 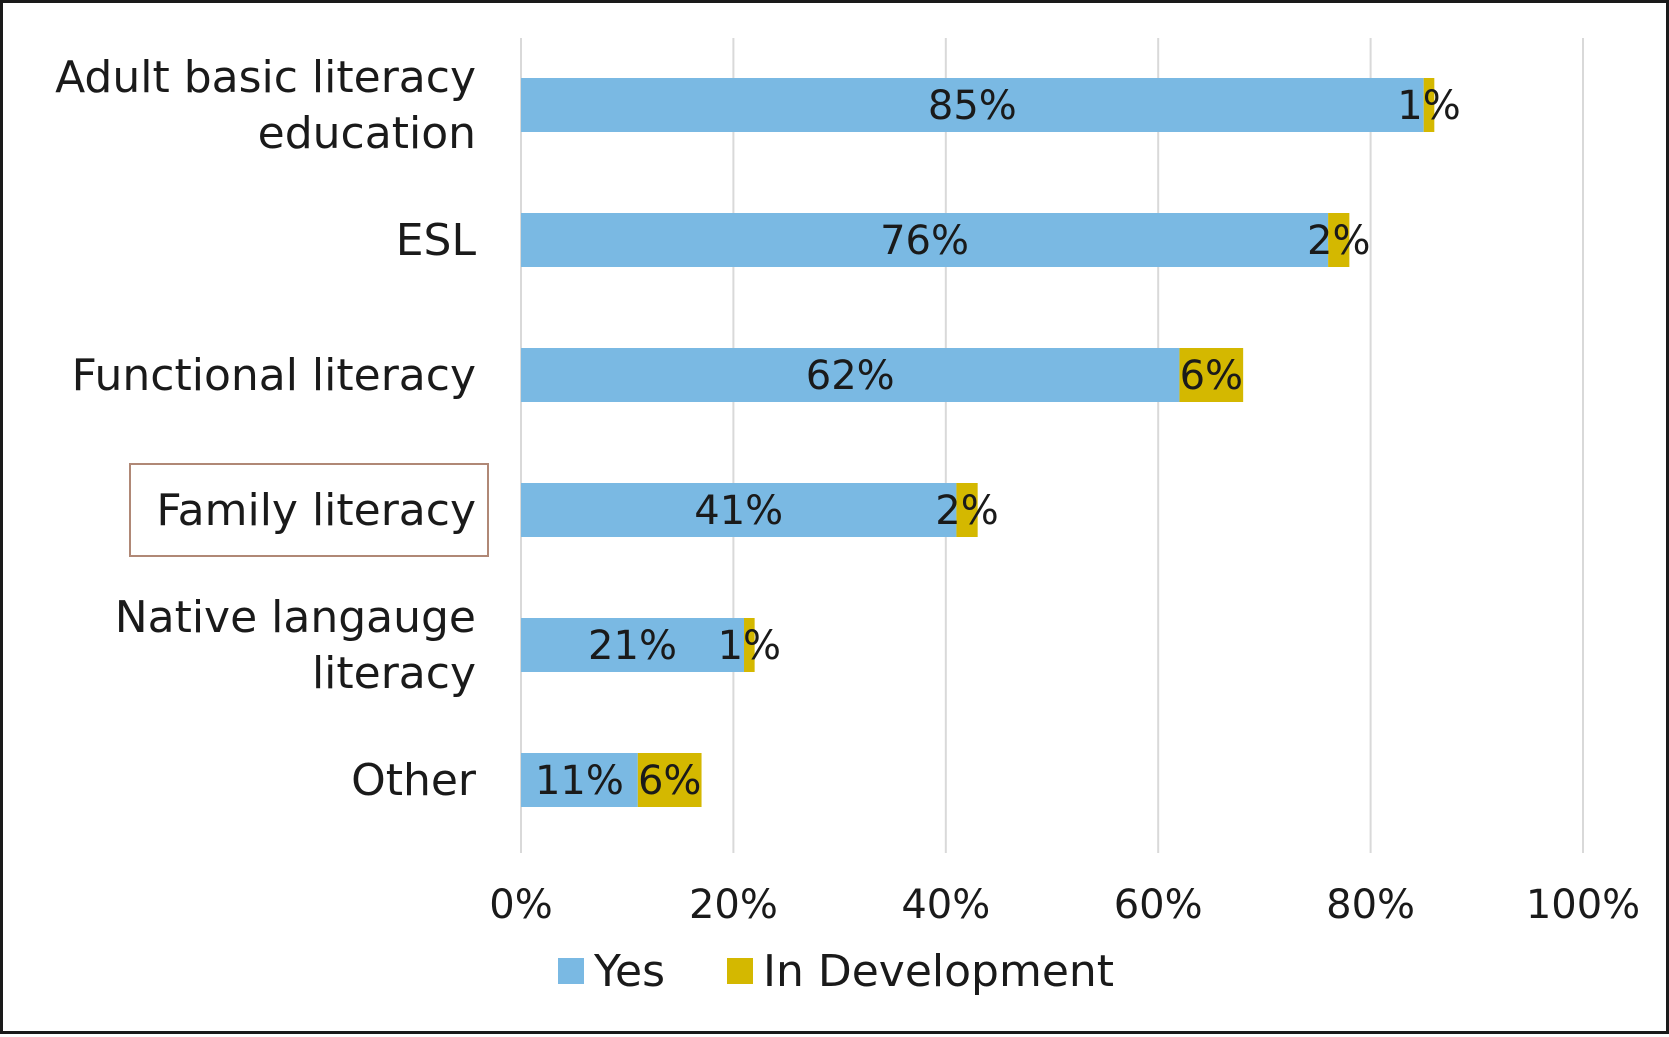 I want to click on category-label-line: literacy, so click(x=394, y=673).